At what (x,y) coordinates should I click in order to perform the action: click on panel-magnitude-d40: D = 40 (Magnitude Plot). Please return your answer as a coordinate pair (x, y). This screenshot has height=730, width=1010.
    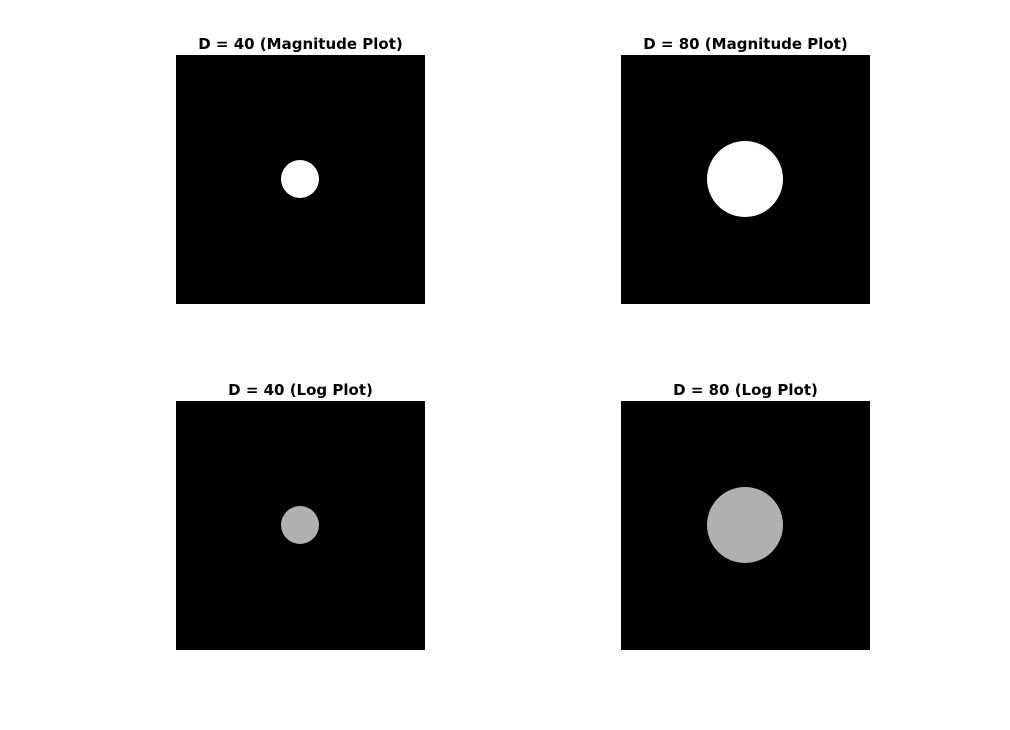
    Looking at the image, I should click on (300, 170).